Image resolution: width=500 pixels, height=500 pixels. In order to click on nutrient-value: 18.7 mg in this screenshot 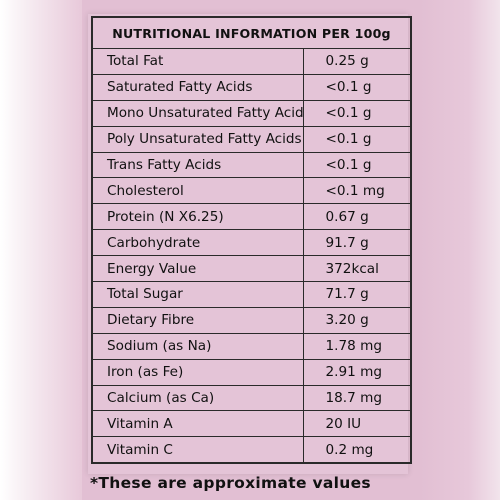, I will do `click(357, 398)`.